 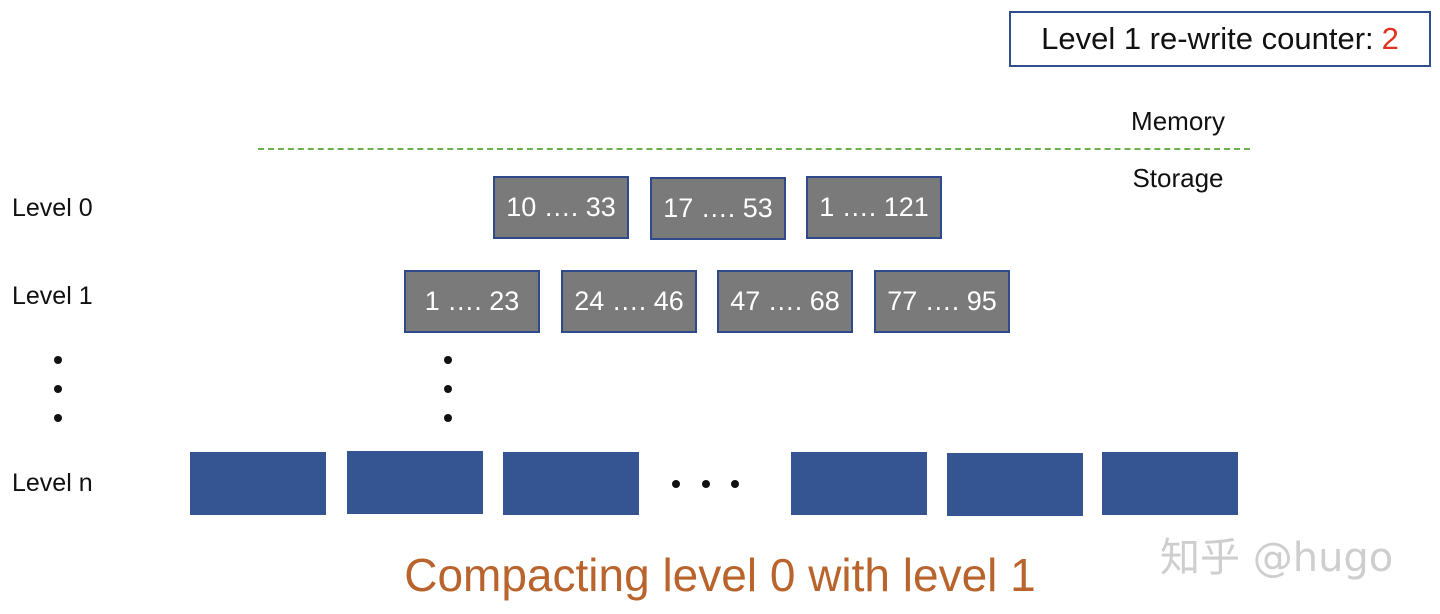 I want to click on memory-label: Memory, so click(x=1178, y=121).